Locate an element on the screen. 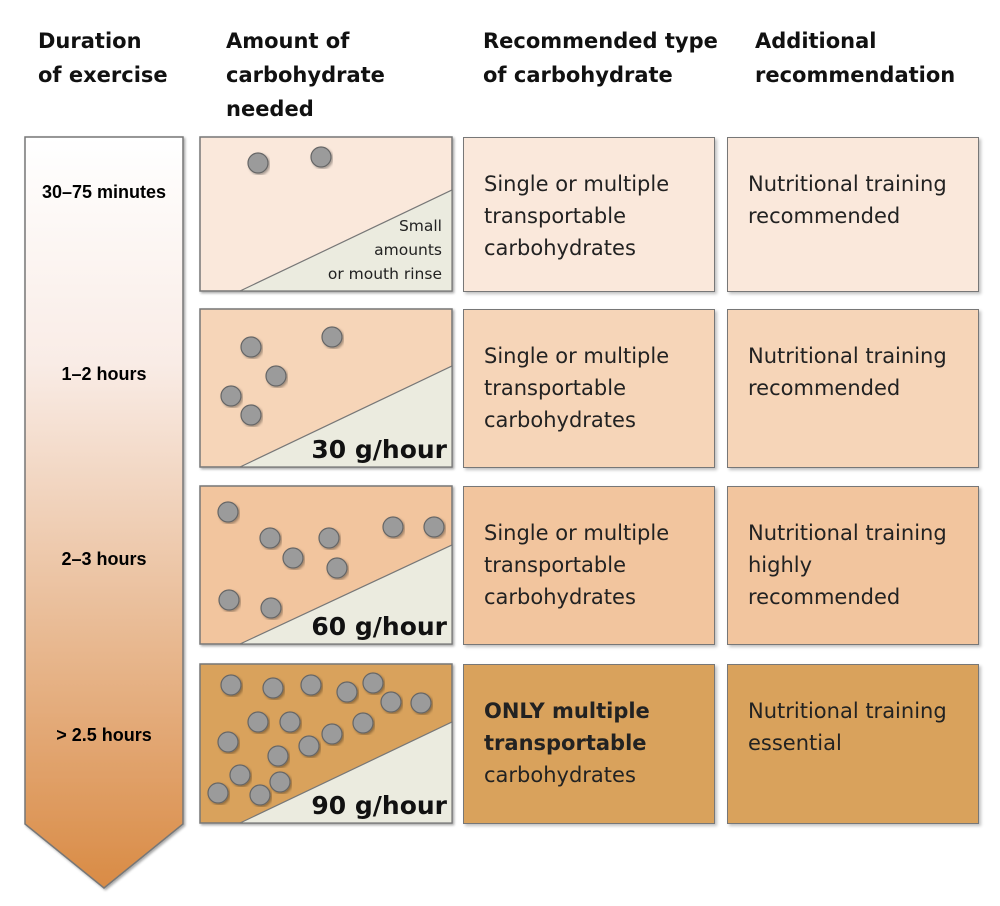  duration-label: 1–2 hours is located at coordinates (103, 374).